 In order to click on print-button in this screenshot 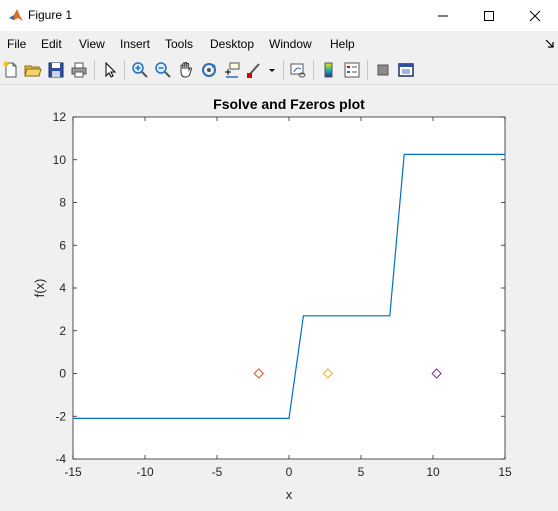, I will do `click(79, 70)`.